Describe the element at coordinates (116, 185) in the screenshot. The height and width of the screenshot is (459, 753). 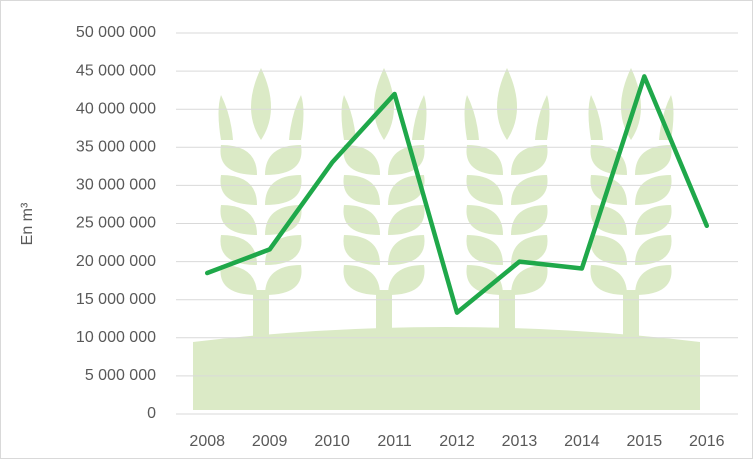
I see `y-tick-label: 30 000 000` at that location.